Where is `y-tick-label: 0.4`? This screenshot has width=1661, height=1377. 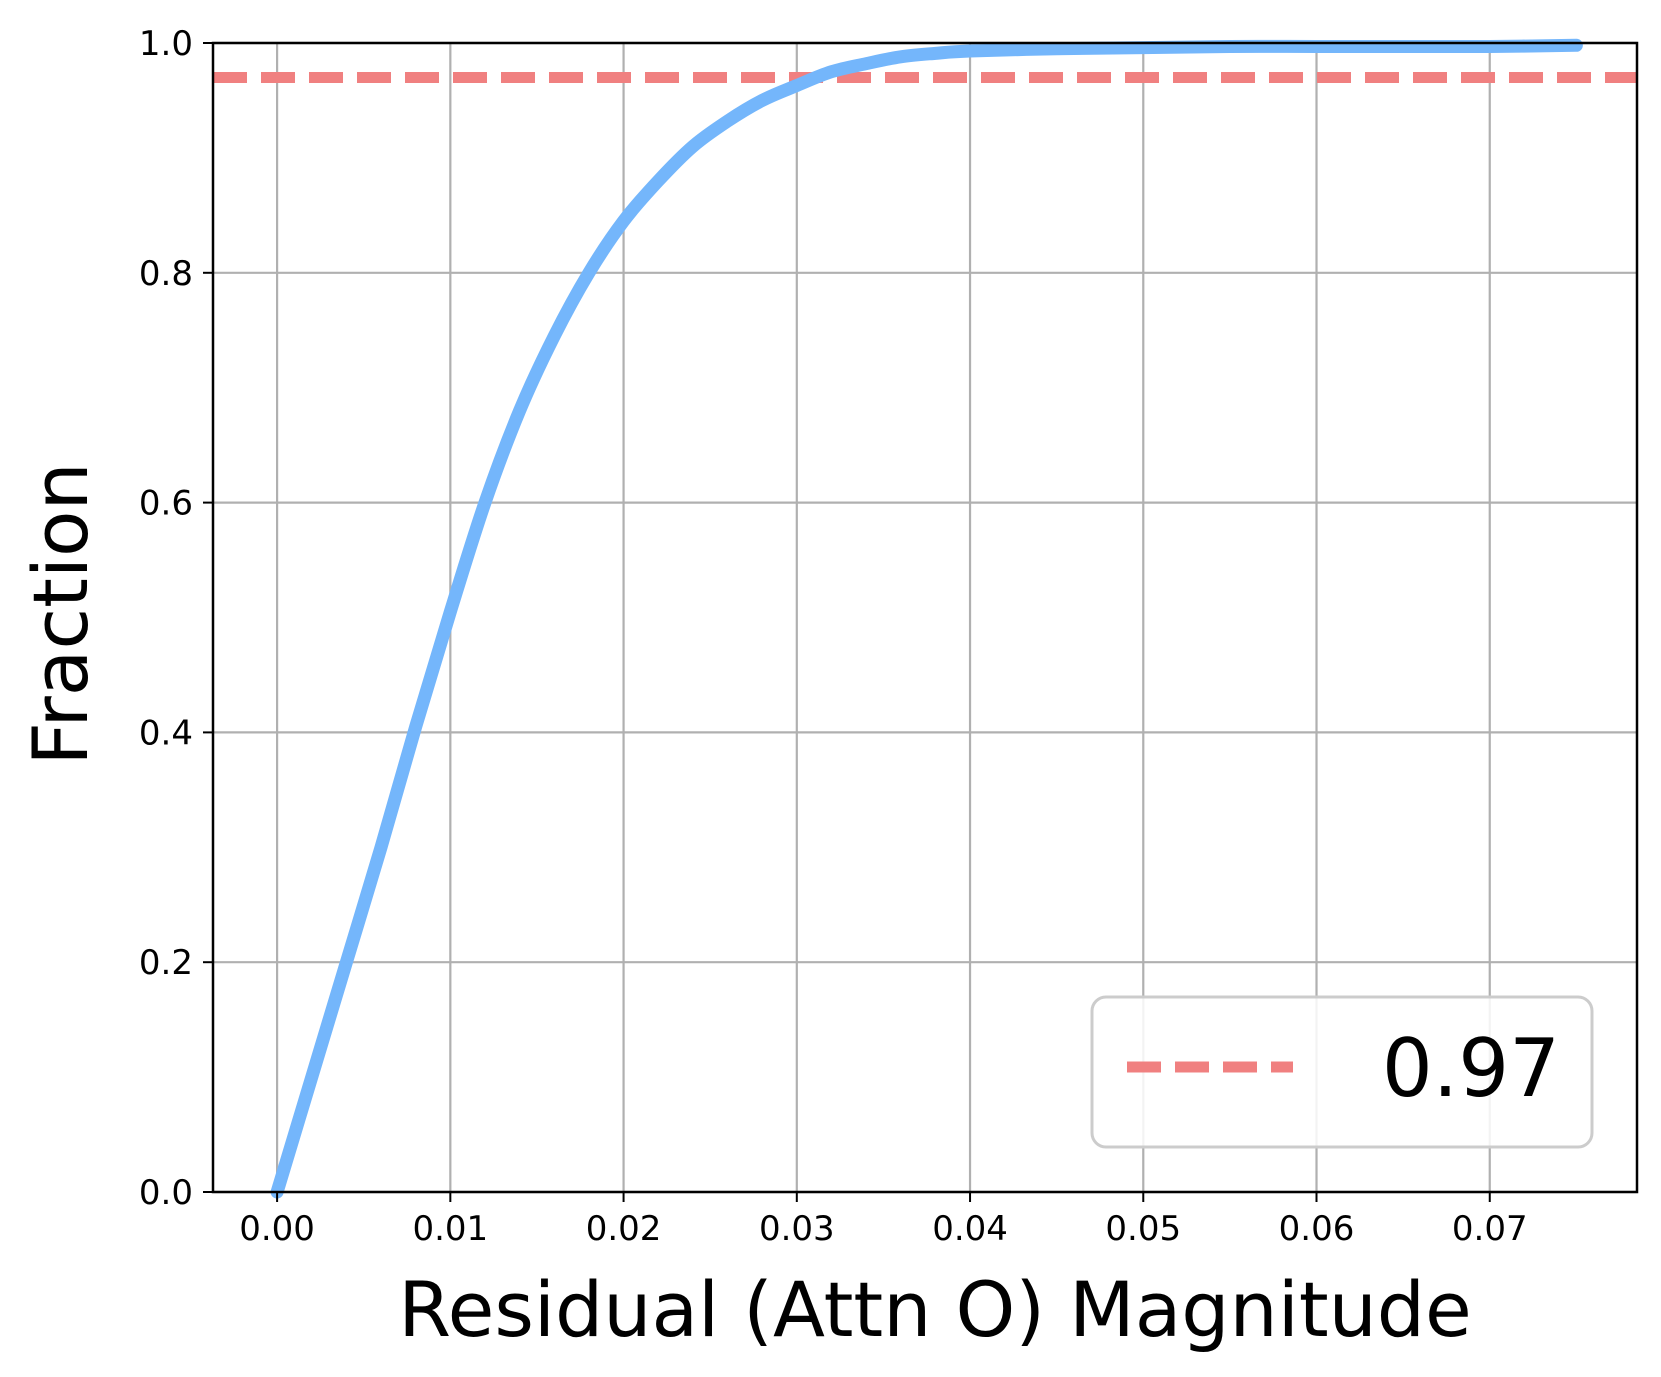
y-tick-label: 0.4 is located at coordinates (166, 733).